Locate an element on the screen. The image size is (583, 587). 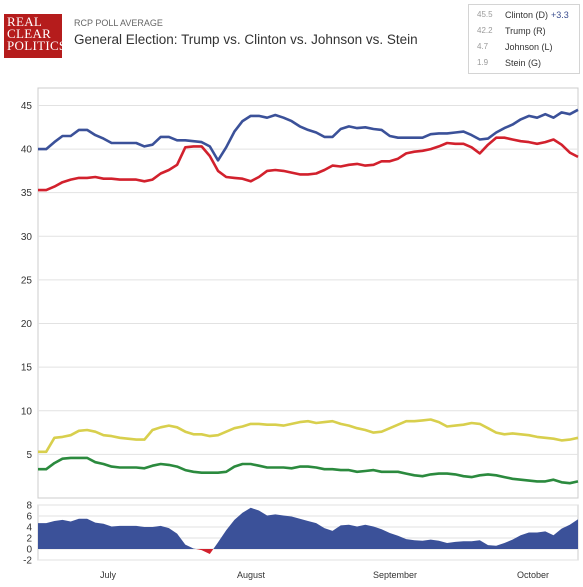
spread-area is located at coordinates (308, 530).